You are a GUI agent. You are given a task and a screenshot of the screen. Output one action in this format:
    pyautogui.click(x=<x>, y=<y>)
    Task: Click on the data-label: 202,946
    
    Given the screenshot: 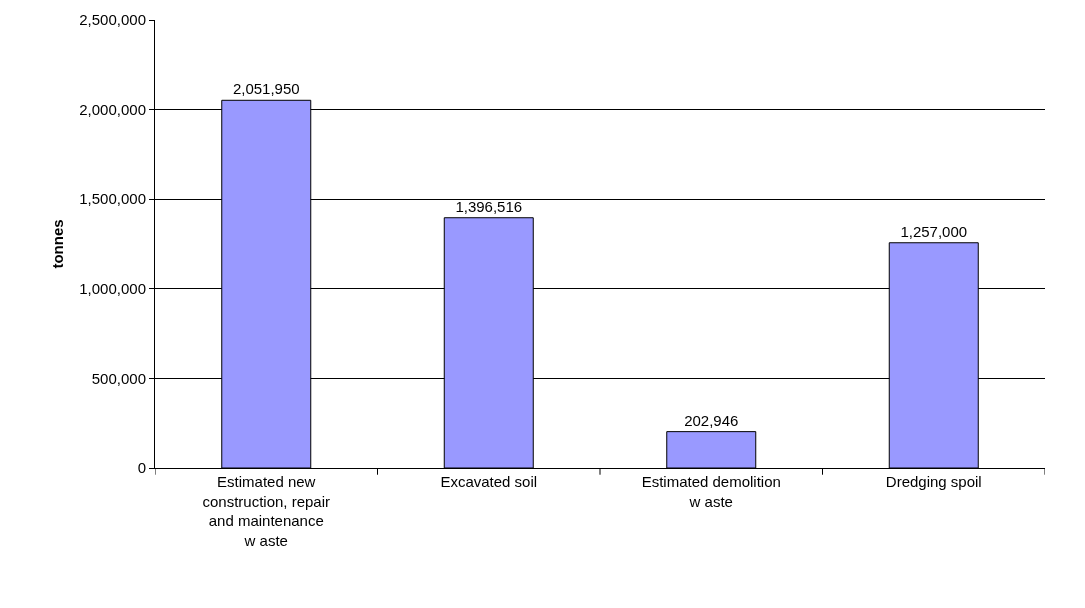 What is the action you would take?
    pyautogui.click(x=711, y=420)
    